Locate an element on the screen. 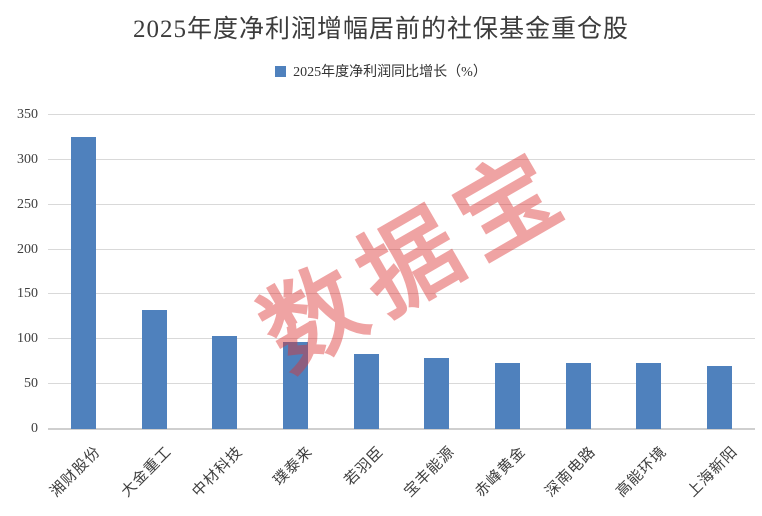 This screenshot has width=762, height=516. y-tick-label: 200 is located at coordinates (27, 249).